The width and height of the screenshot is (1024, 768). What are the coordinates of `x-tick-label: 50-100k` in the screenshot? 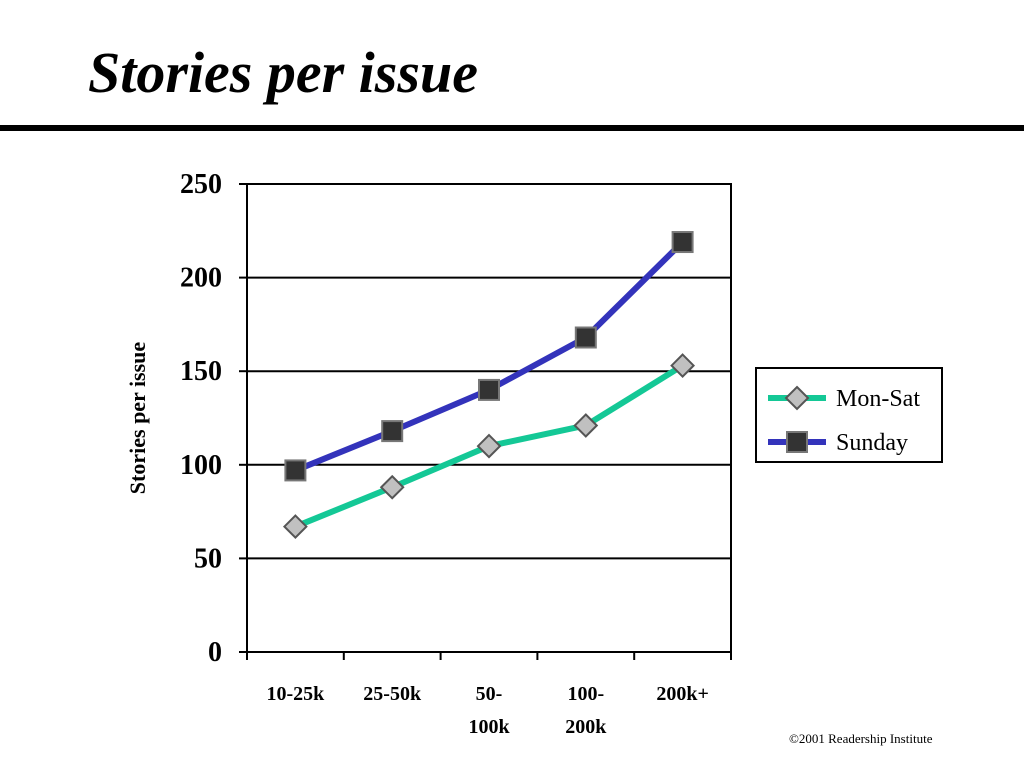 It's located at (489, 710).